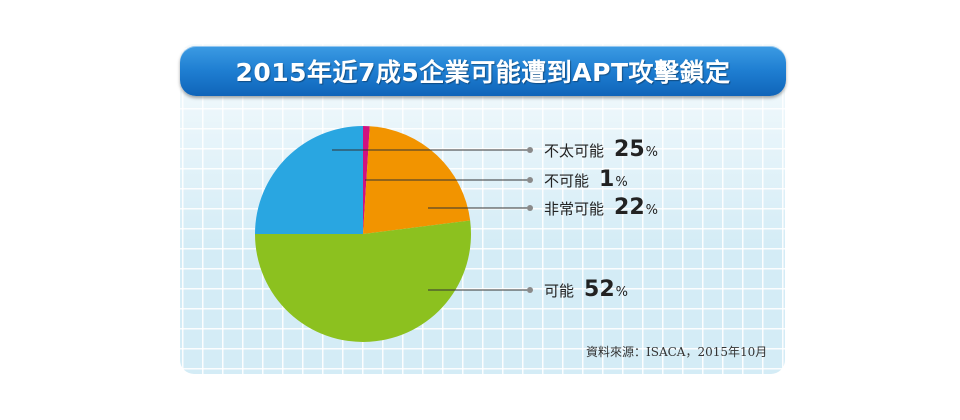 The image size is (960, 420). What do you see at coordinates (601, 149) in the screenshot?
I see `slice-label: 不太可能 25%` at bounding box center [601, 149].